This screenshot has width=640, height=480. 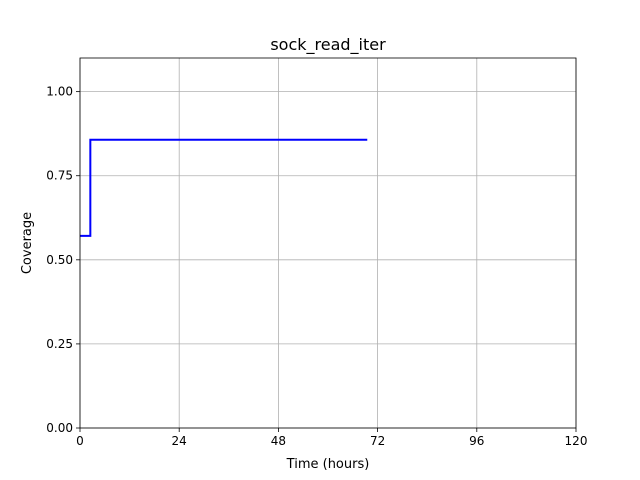 What do you see at coordinates (59, 92) in the screenshot?
I see `y-tick-label: 1.00` at bounding box center [59, 92].